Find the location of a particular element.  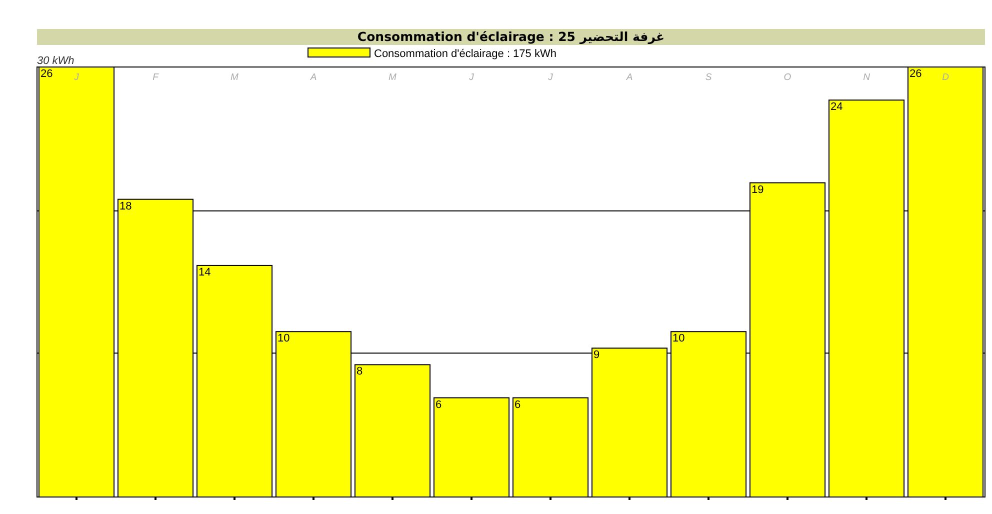

data-label: 8 is located at coordinates (359, 372).